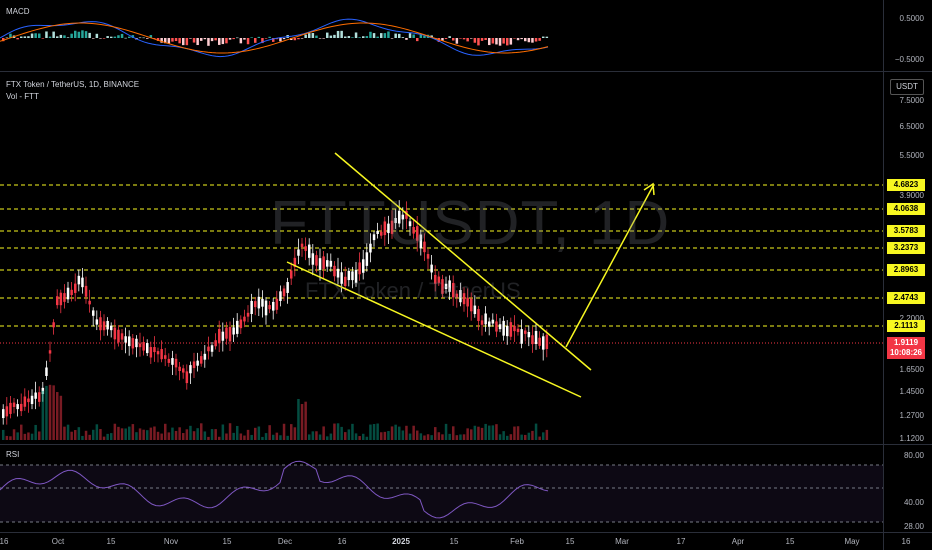  Describe the element at coordinates (911, 318) in the screenshot. I see `price-tick: 2.2000` at that location.